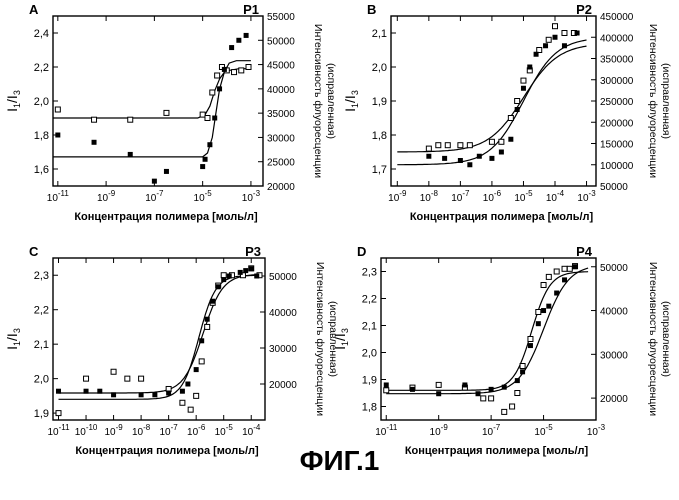  What do you see at coordinates (497, 451) in the screenshot?
I see `x-axis-label: Концентрация полимера [моль/л]` at bounding box center [497, 451].